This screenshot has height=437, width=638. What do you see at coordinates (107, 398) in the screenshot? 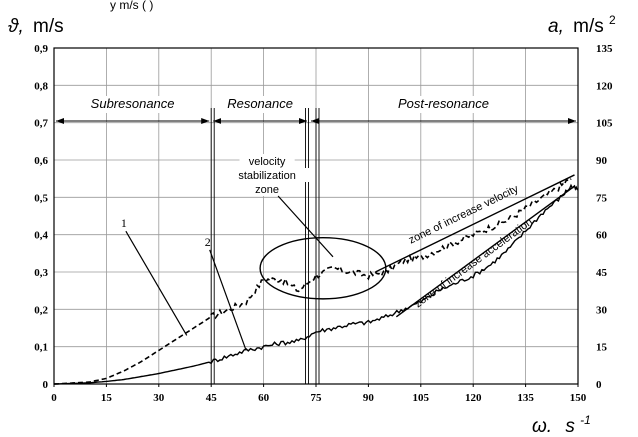
I see `x-tick-label: 15` at bounding box center [107, 398].